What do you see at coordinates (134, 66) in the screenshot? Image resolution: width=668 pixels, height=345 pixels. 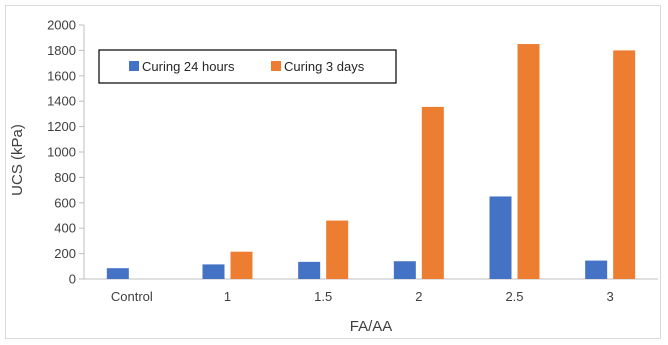 I see `legend-swatch-curing-24-hours` at bounding box center [134, 66].